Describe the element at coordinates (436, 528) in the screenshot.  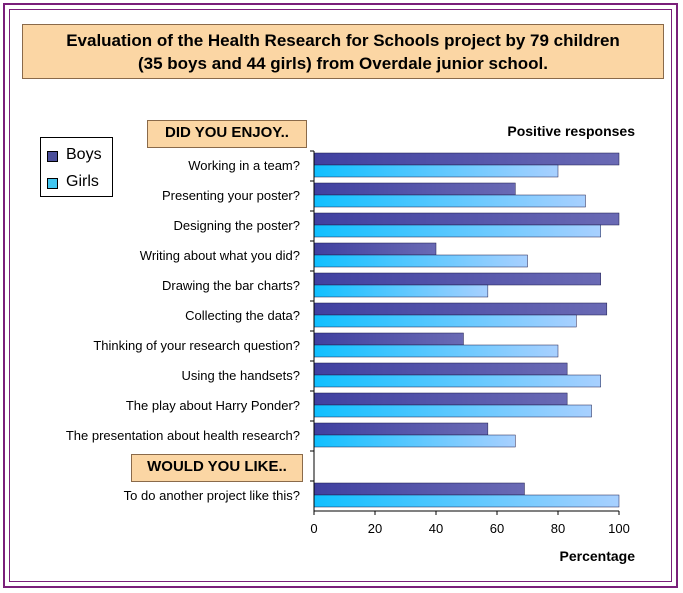
I see `x-tick-label-40: 40` at that location.